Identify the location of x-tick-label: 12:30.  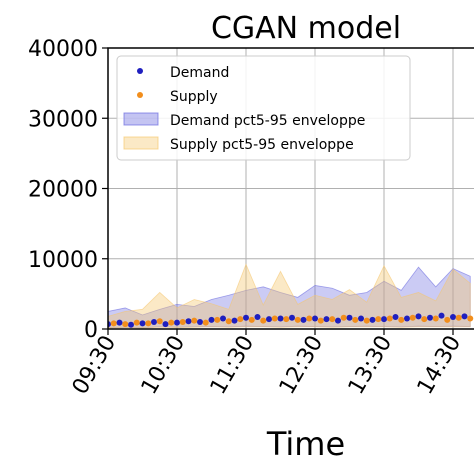
(301, 365).